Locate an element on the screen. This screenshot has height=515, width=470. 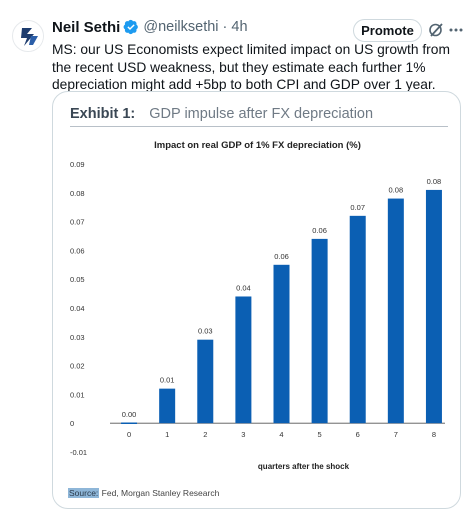
avatar-logo-icon is located at coordinates (29, 37).